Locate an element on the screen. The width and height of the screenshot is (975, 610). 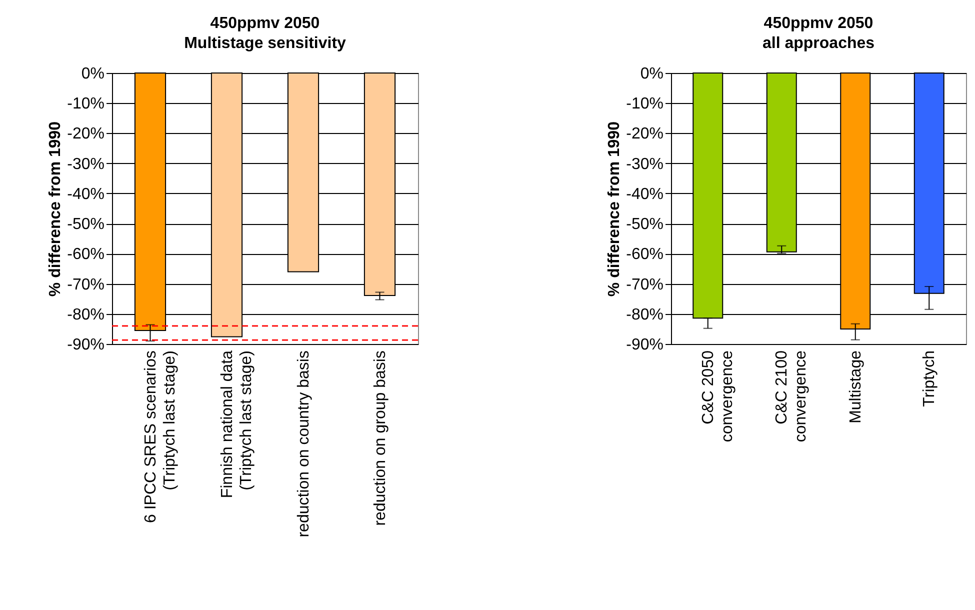
x-tick-label: Multistage is located at coordinates (855, 387).